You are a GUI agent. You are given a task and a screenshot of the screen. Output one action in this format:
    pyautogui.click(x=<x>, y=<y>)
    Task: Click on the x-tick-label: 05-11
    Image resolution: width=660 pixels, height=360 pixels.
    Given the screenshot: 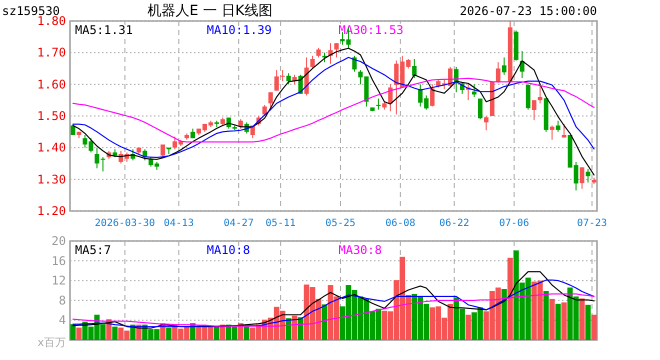 What is the action you would take?
    pyautogui.click(x=281, y=223)
    